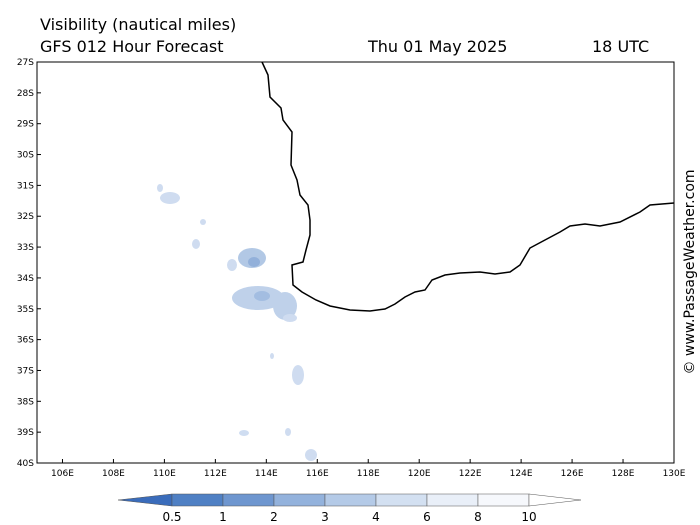 The height and width of the screenshot is (525, 700). I want to click on cloud-field, so click(237, 322).